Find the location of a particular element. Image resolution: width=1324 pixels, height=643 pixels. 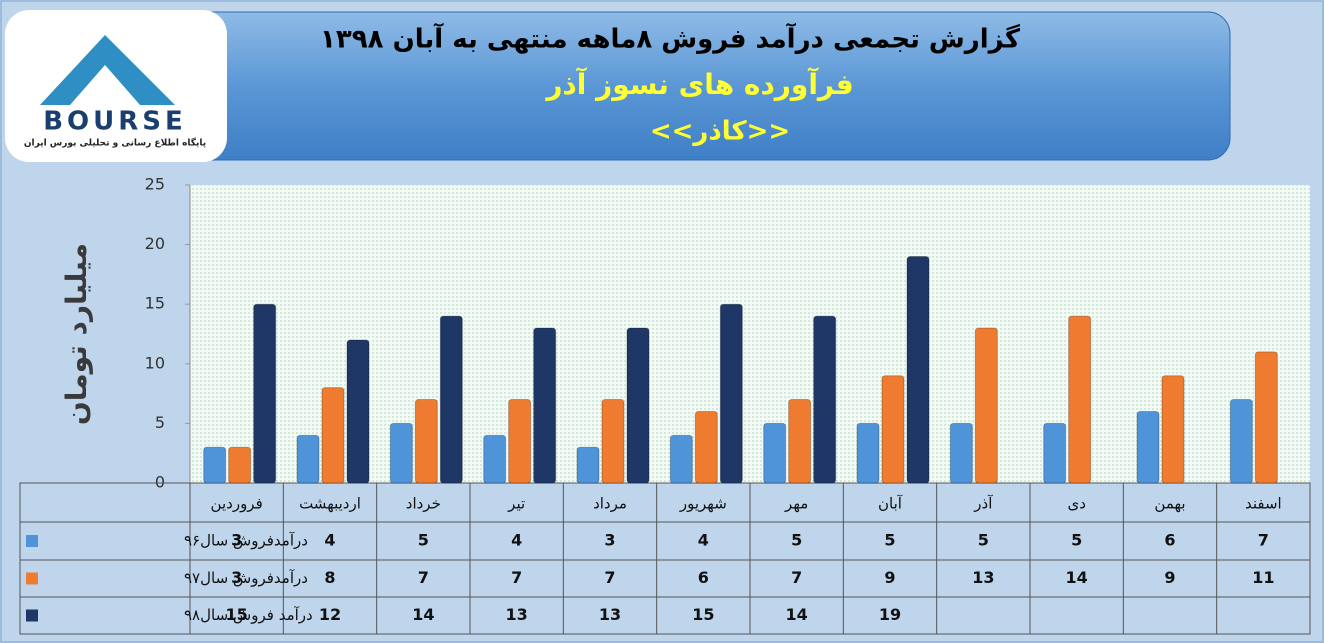

x-tick-label: اسفند is located at coordinates (1263, 504).